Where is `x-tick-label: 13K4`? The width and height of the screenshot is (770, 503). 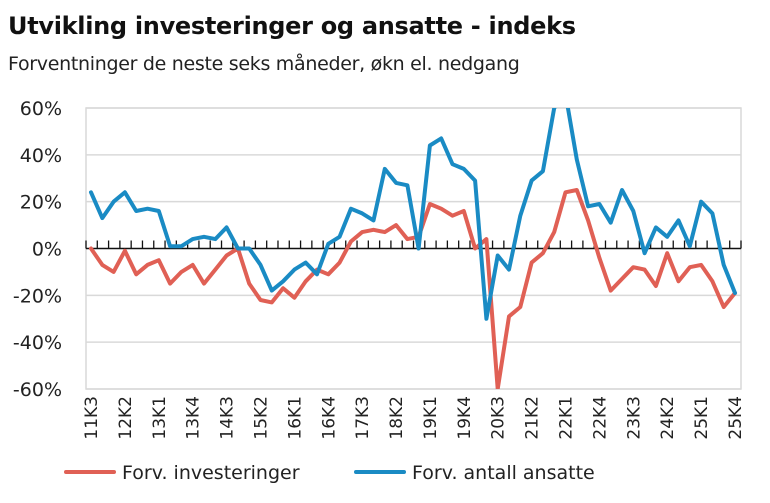
x-tick-label: 13K4 is located at coordinates (194, 418).